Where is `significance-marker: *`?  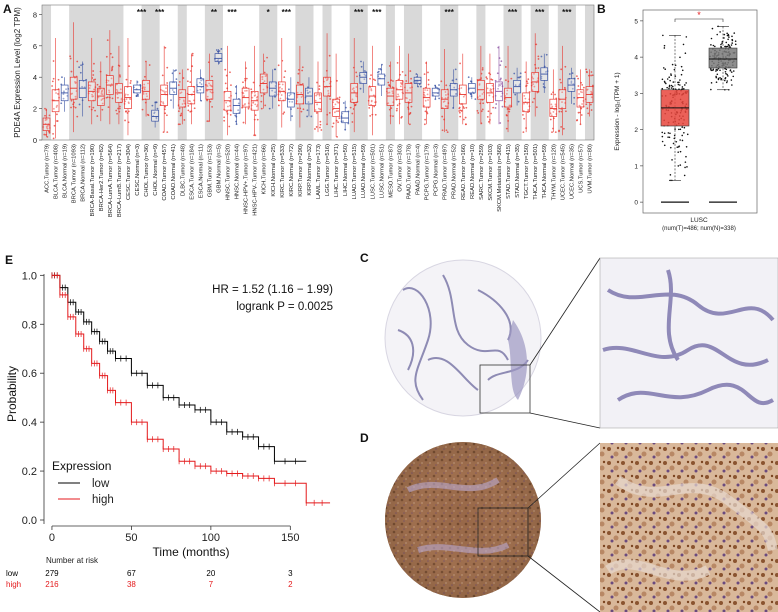
significance-marker: * is located at coordinates (269, 12).